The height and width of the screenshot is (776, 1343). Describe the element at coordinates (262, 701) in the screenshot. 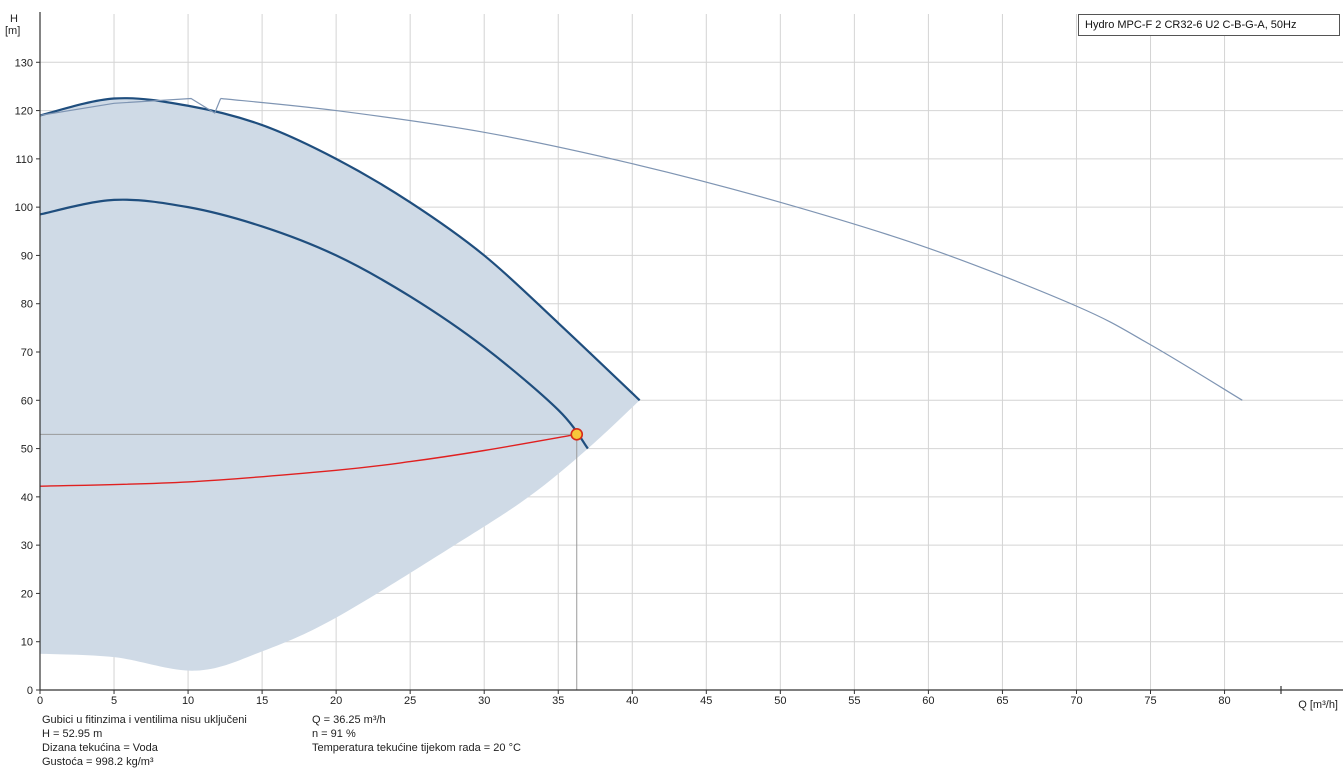

I see `x-tick-label: 15` at that location.